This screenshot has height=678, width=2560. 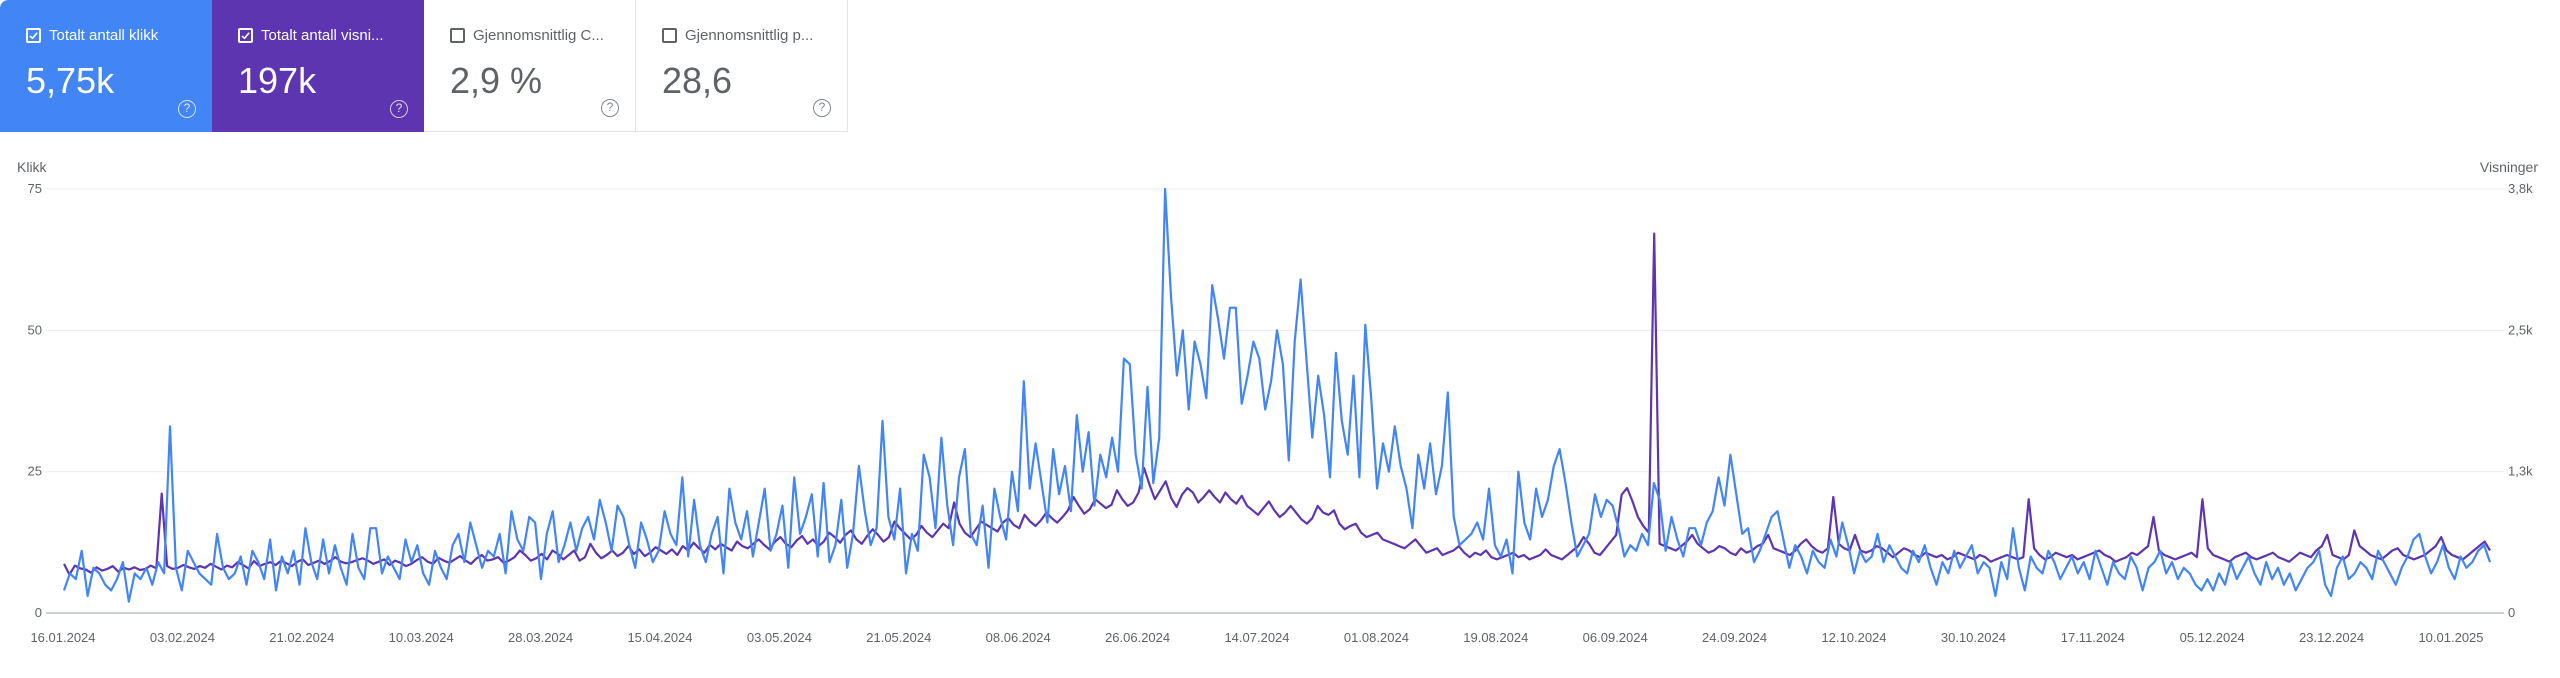 I want to click on metric-card-average-ctr: Gjennomsnittlig C... 2,9 % ?, so click(x=530, y=66).